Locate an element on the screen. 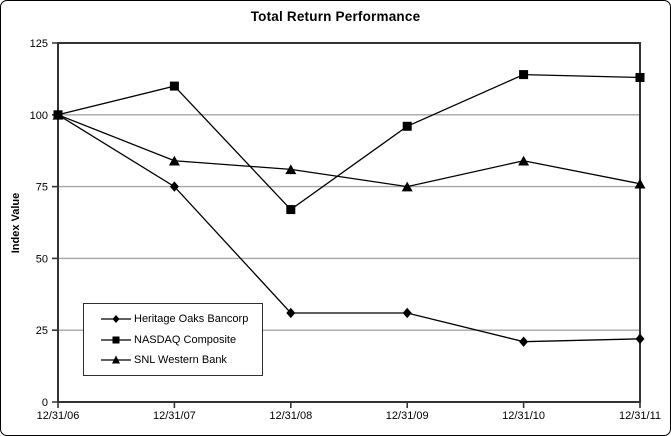 The height and width of the screenshot is (436, 671). legend-item-heritage-oaks-bancorp: Heritage Oaks Bancorp is located at coordinates (181, 319).